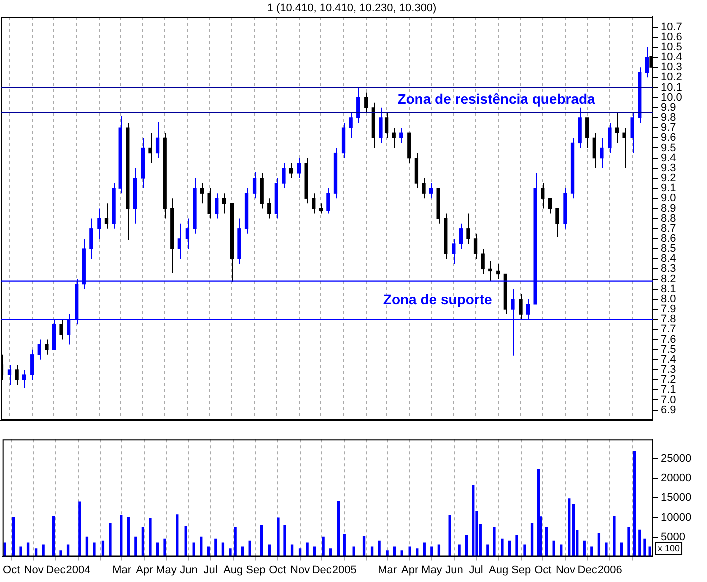 The image size is (707, 582). I want to click on y-tick-label: 10.3, so click(671, 68).